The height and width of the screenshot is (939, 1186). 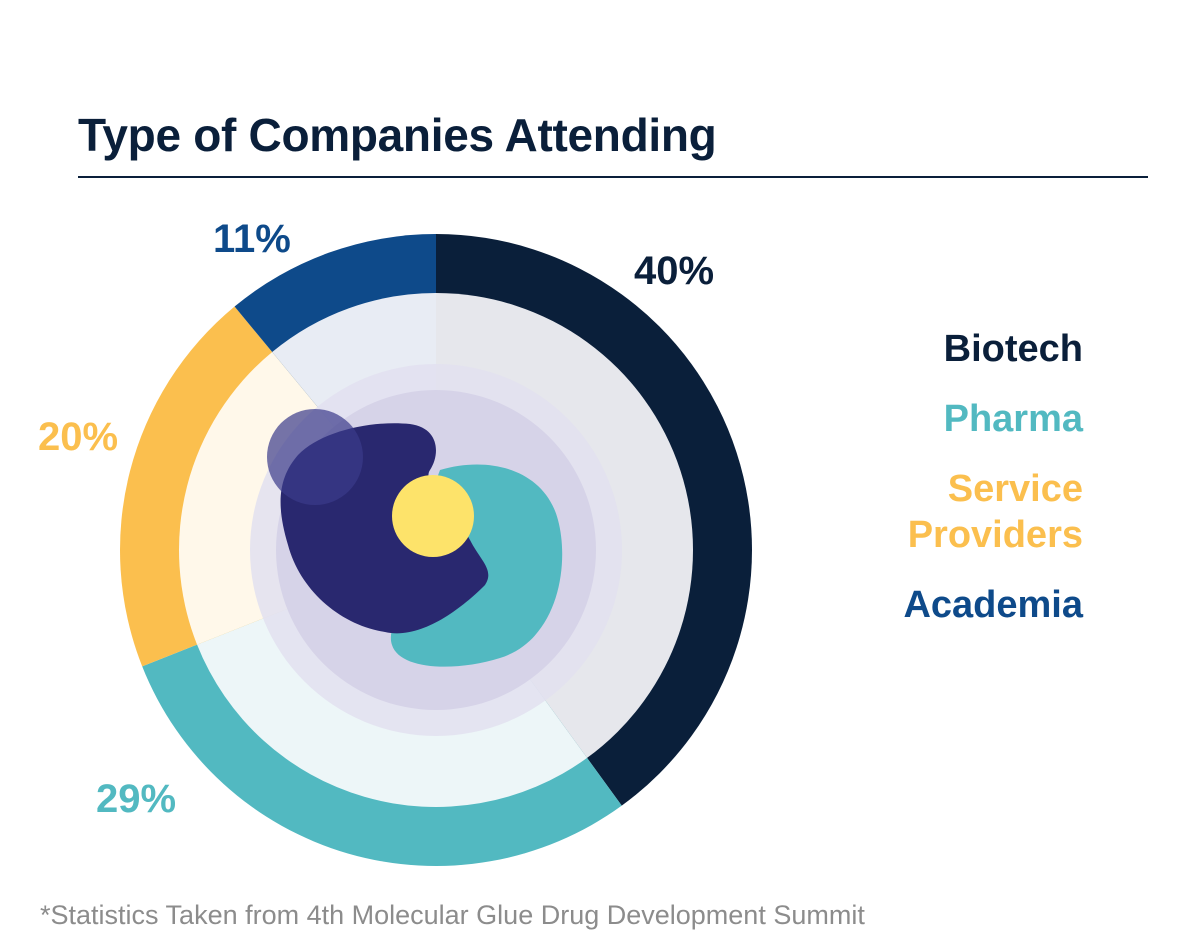 I want to click on legend-item-pharma: Pharma, so click(x=1013, y=419).